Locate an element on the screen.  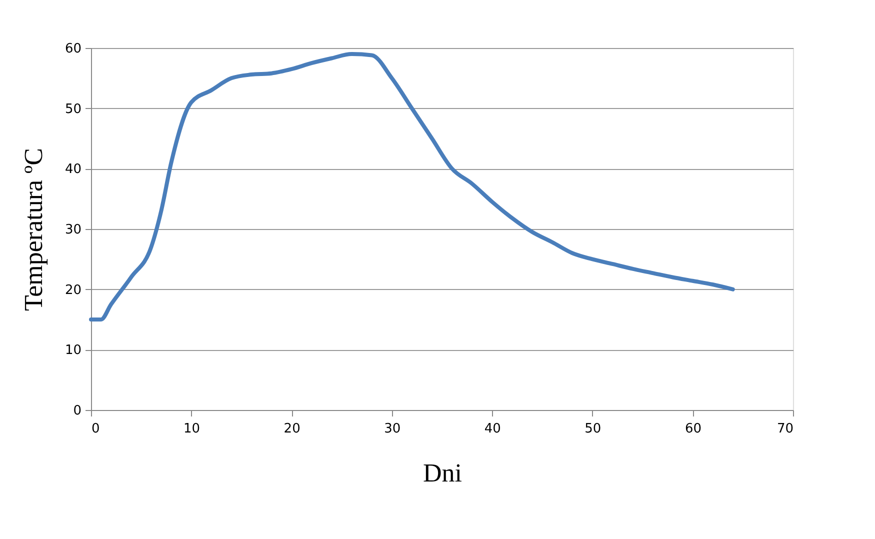
y-axis-title: Temperatura ºC is located at coordinates (33, 229).